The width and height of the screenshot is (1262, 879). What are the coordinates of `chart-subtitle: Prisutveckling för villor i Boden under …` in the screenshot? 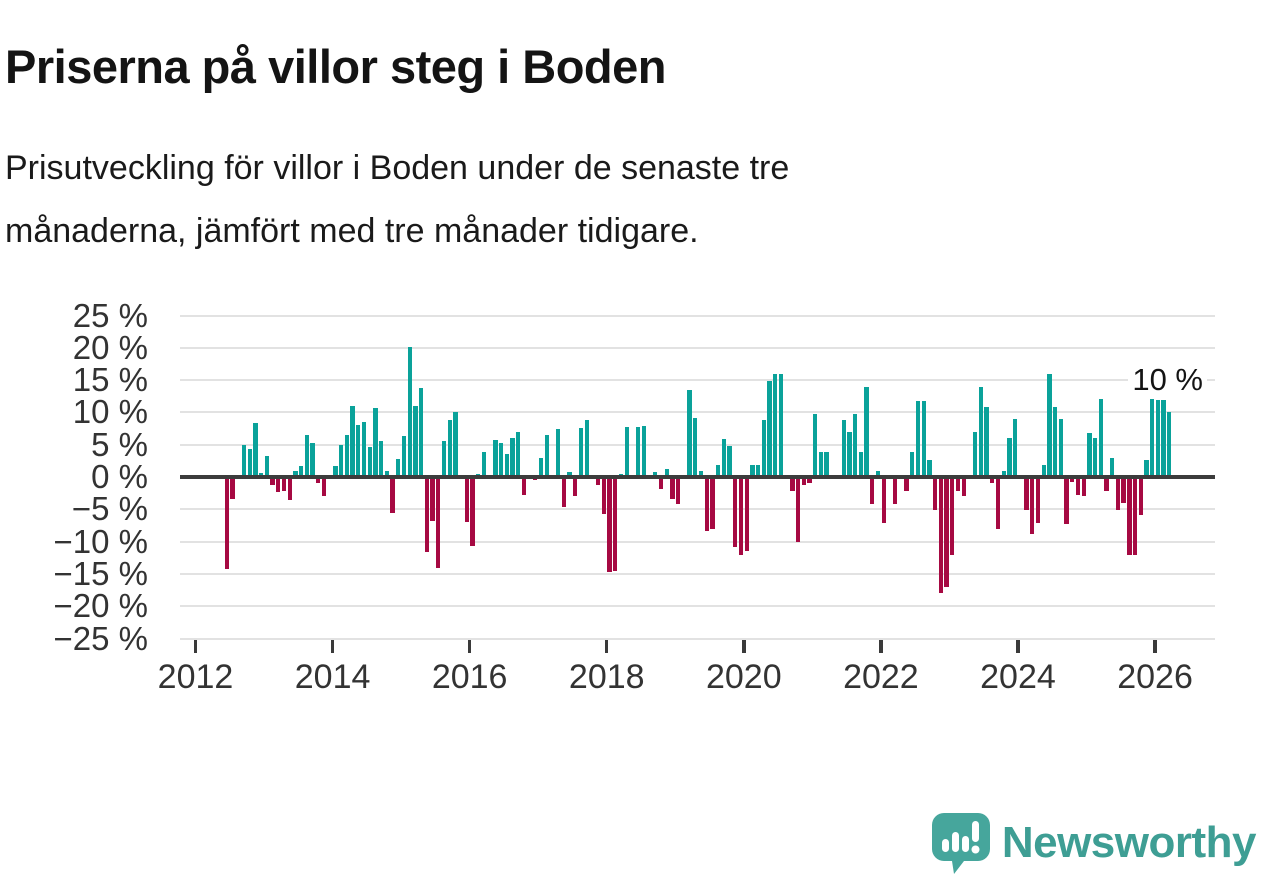 It's located at (615, 200).